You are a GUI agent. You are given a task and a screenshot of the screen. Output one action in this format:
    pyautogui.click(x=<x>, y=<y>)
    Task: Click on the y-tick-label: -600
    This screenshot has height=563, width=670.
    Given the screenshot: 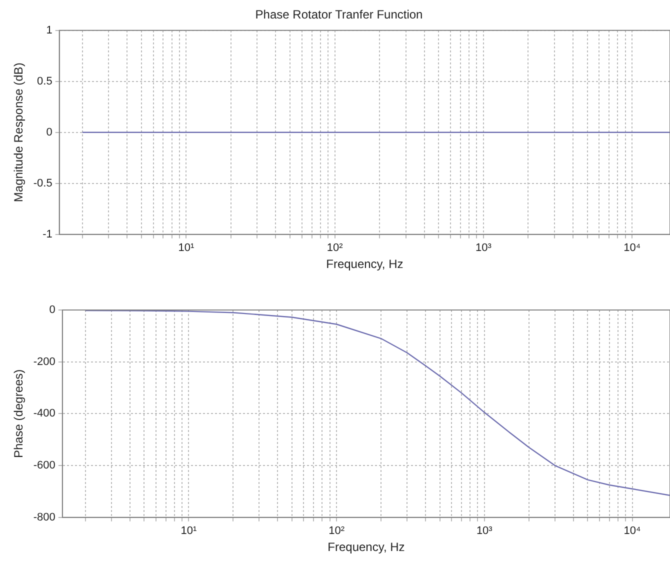 What is the action you would take?
    pyautogui.click(x=44, y=466)
    